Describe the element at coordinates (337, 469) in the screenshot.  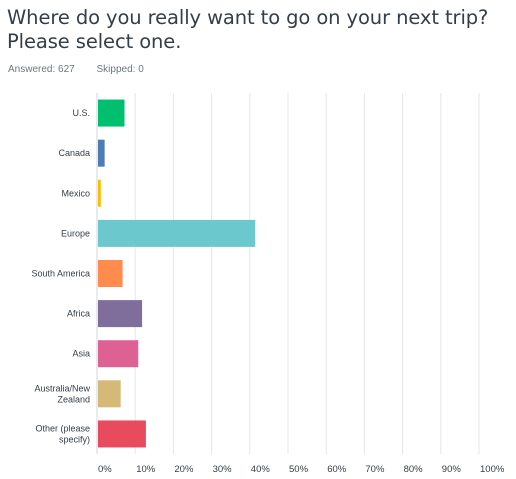
I see `x-tick-label: 60%` at that location.